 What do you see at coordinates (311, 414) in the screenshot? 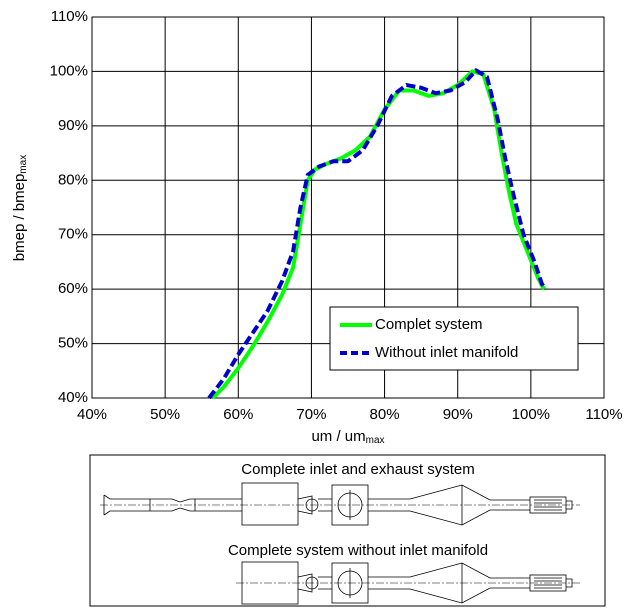
I see `x-tick-label: 70%` at bounding box center [311, 414].